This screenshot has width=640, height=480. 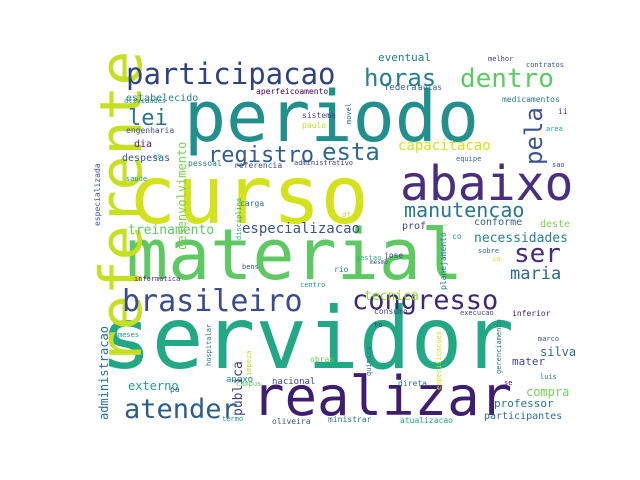 I want to click on word-engenharia: engenharia, so click(x=150, y=130).